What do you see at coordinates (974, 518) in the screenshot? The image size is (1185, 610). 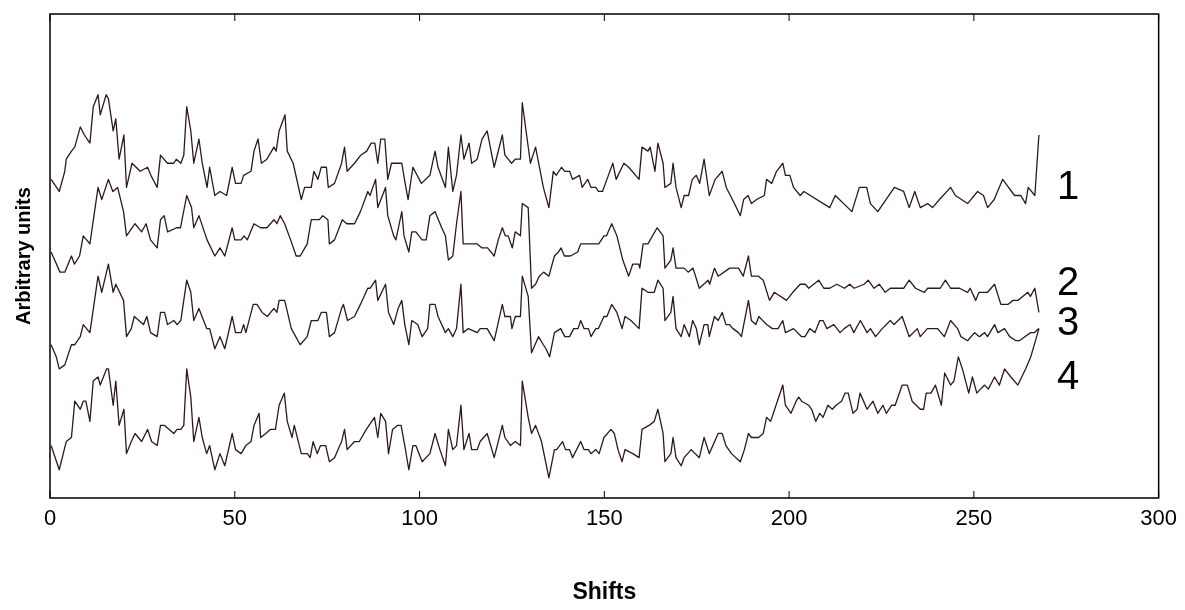 I see `x-tick-label: 250` at bounding box center [974, 518].